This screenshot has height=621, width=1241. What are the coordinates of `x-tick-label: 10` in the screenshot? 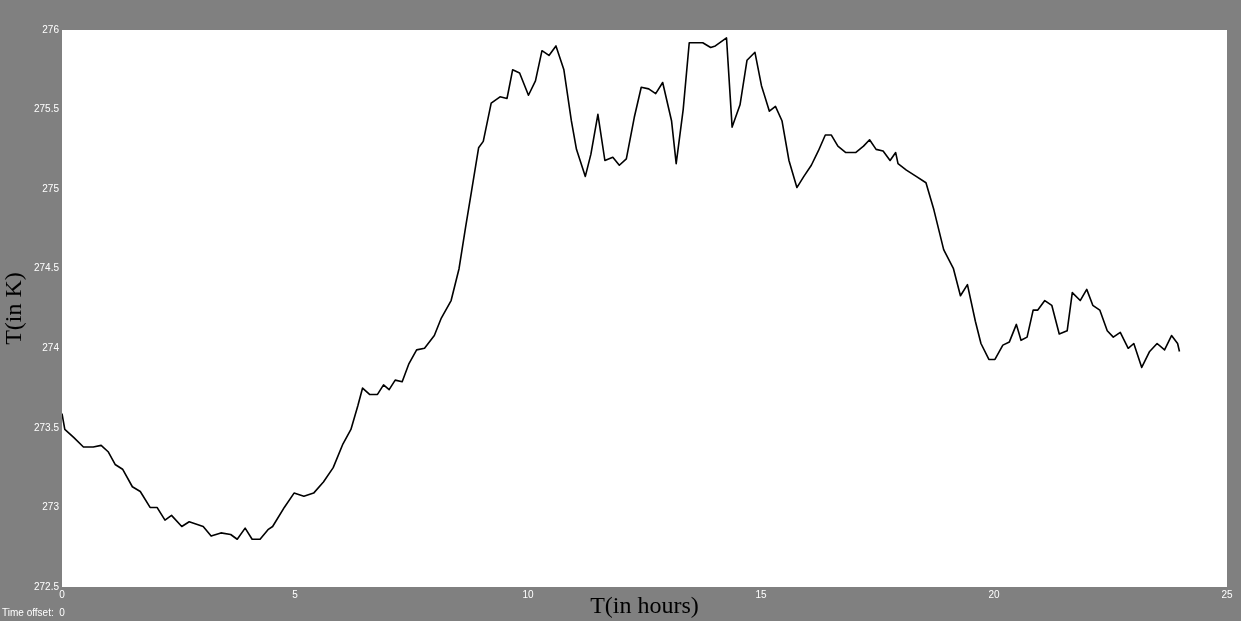 It's located at (528, 594).